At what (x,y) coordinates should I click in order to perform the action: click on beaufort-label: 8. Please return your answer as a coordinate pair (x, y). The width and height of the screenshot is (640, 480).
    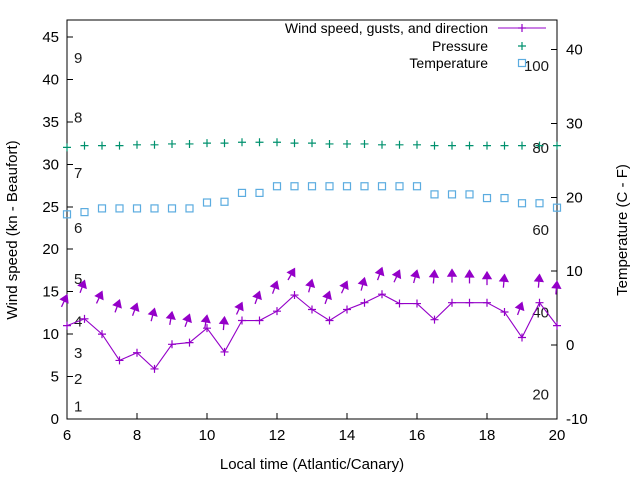
    Looking at the image, I should click on (78, 118).